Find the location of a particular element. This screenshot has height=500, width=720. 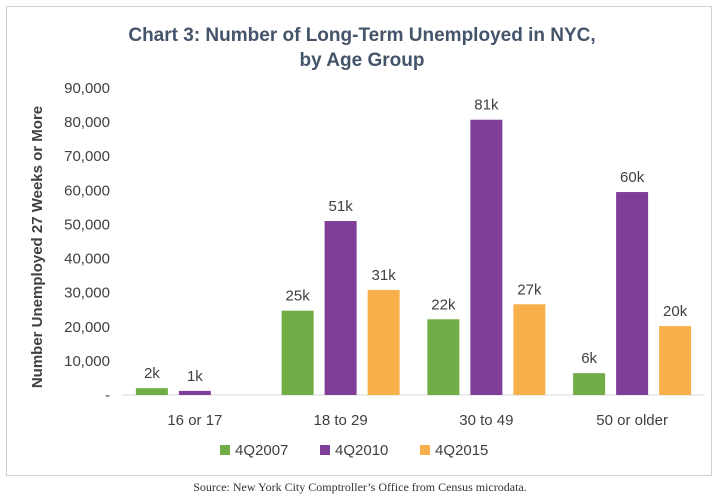

y-tick-label: 60,000 is located at coordinates (87, 190).